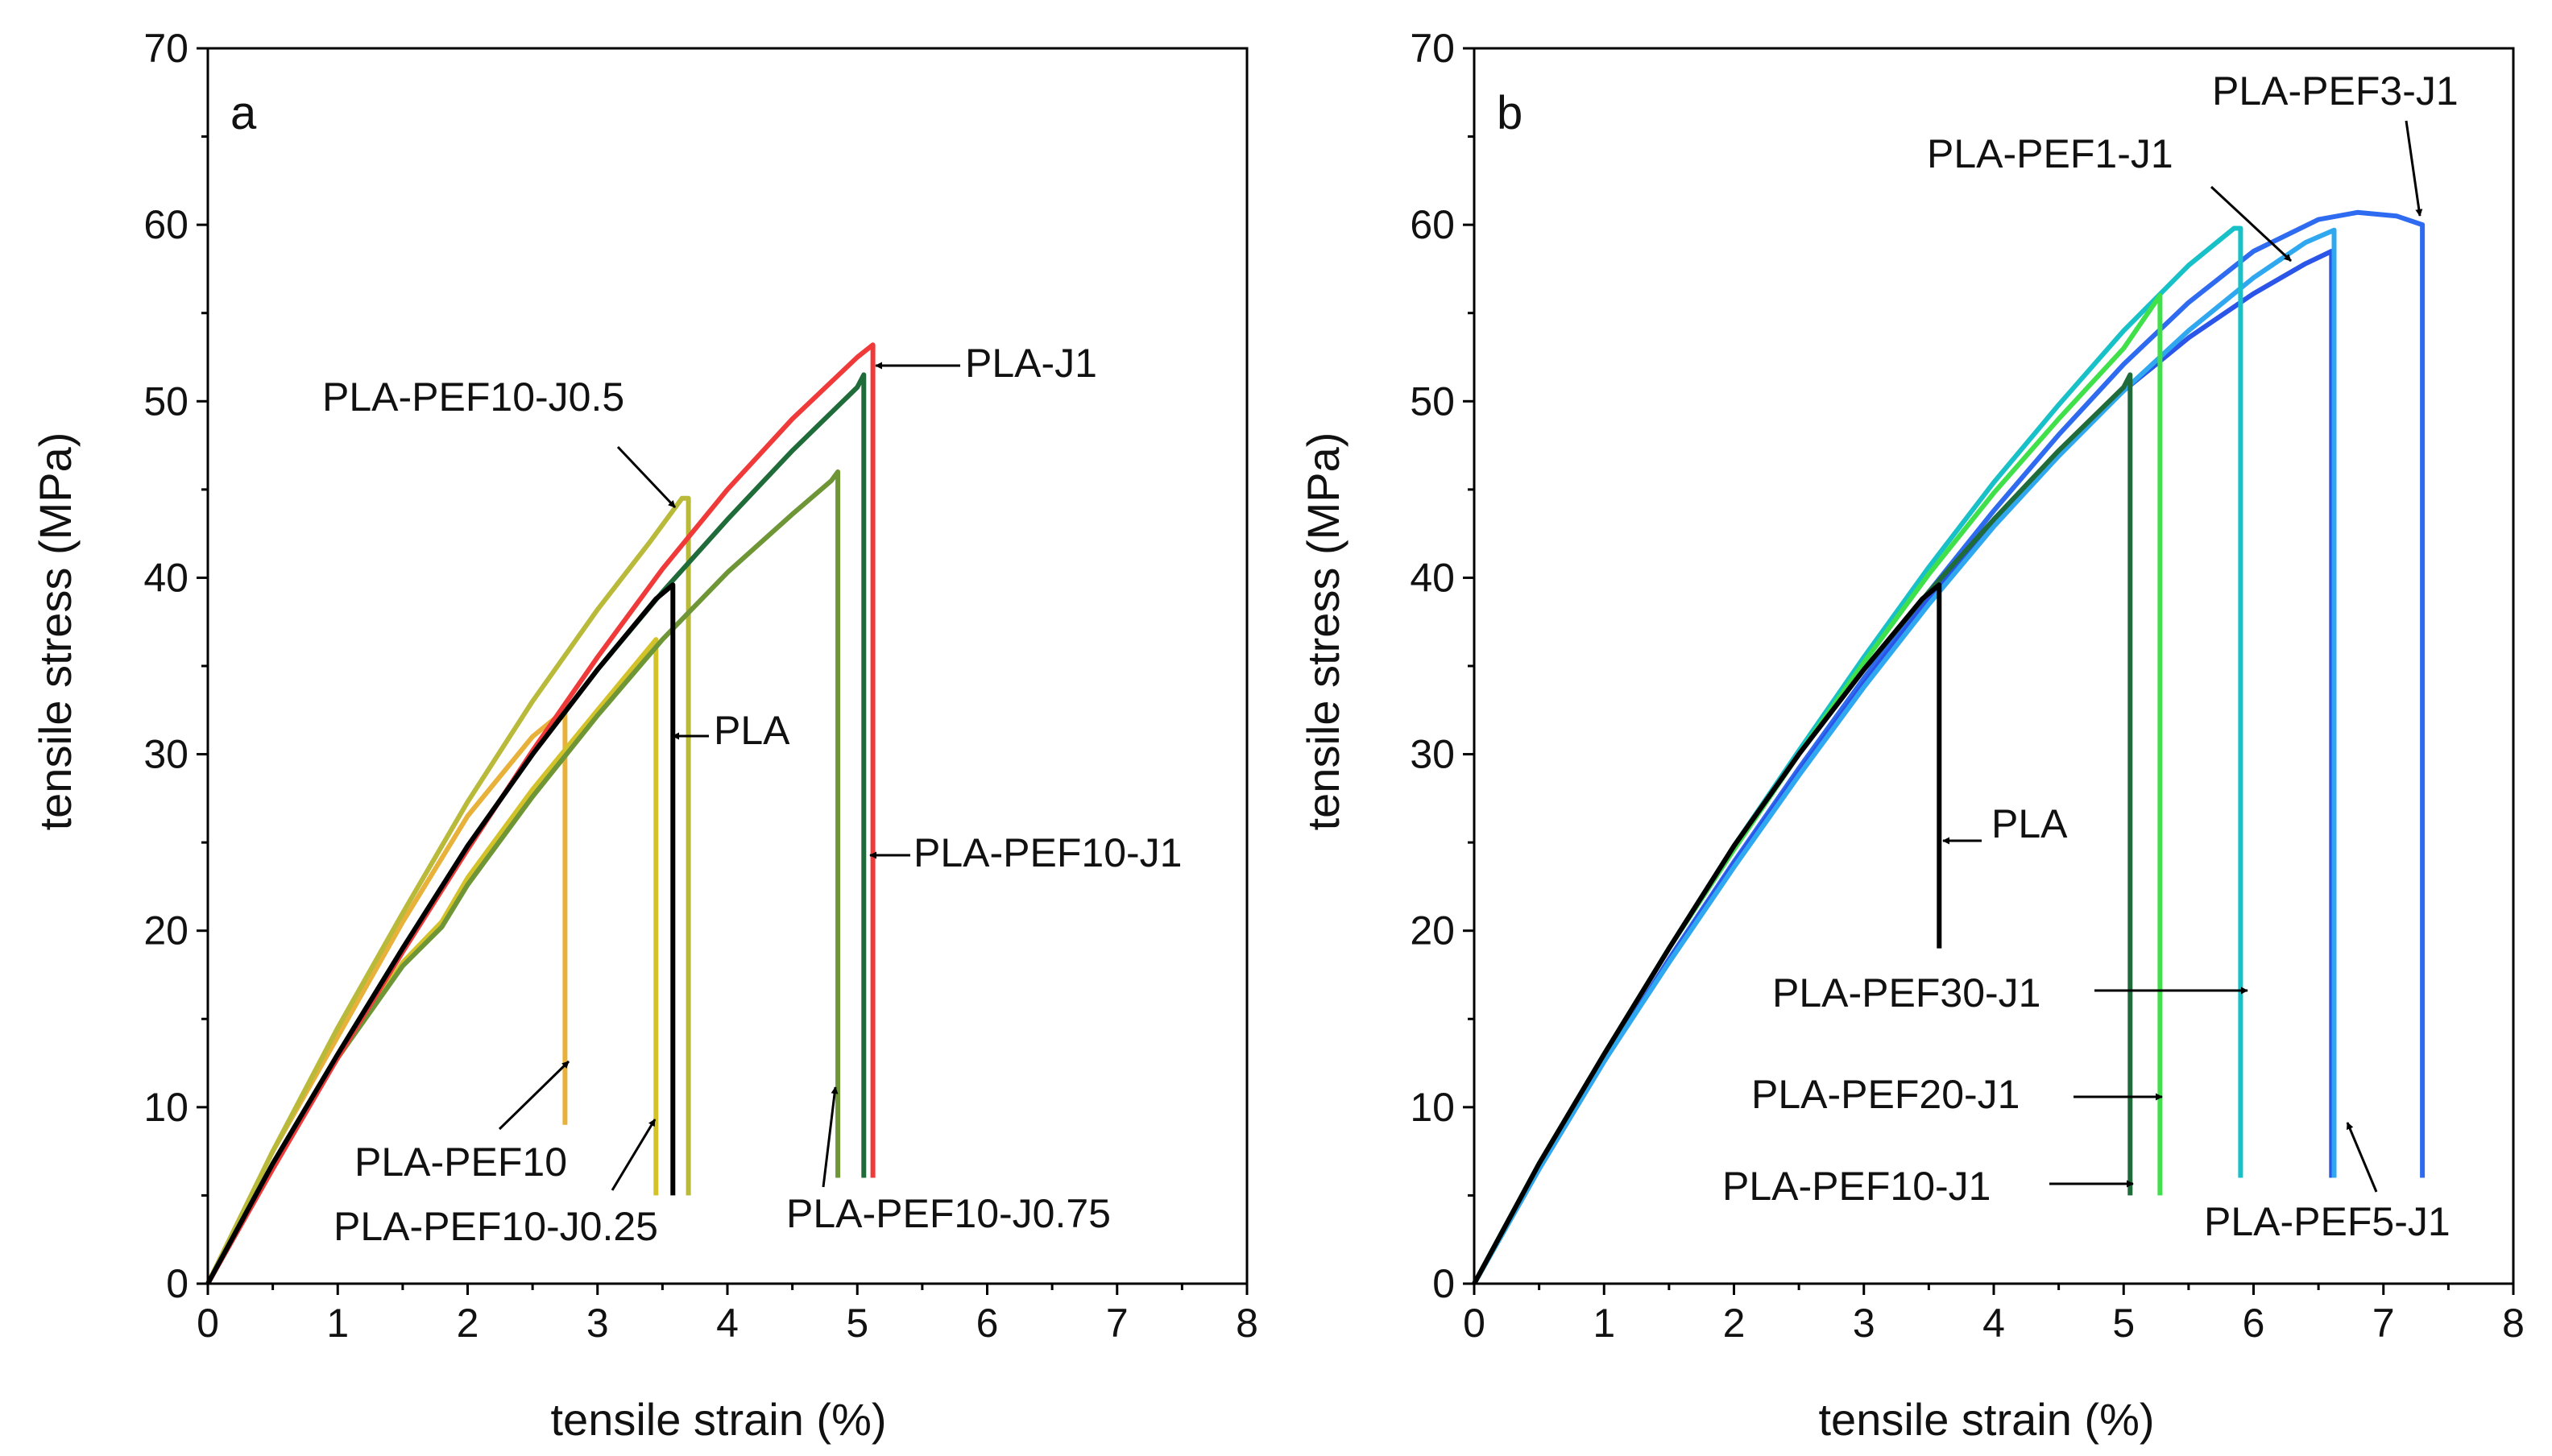 Image resolution: width=2552 pixels, height=1456 pixels. What do you see at coordinates (1509, 113) in the screenshot?
I see `panel-label-b: b` at bounding box center [1509, 113].